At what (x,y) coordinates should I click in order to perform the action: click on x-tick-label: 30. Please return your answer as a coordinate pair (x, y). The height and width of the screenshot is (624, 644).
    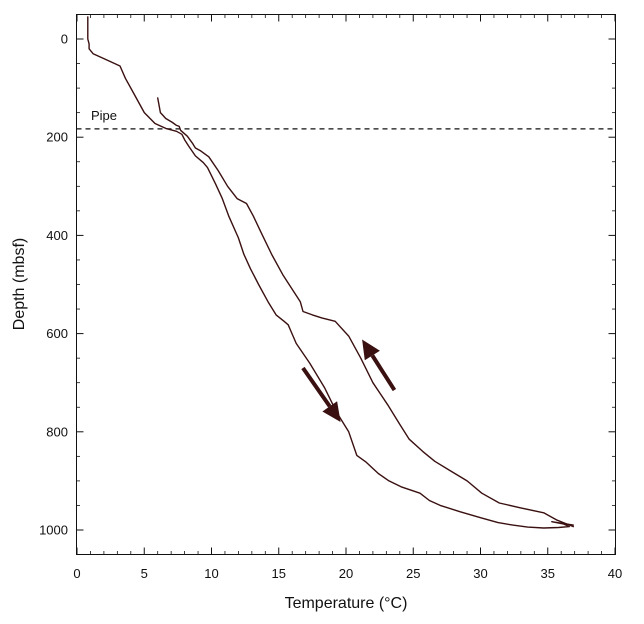
    Looking at the image, I should click on (480, 573).